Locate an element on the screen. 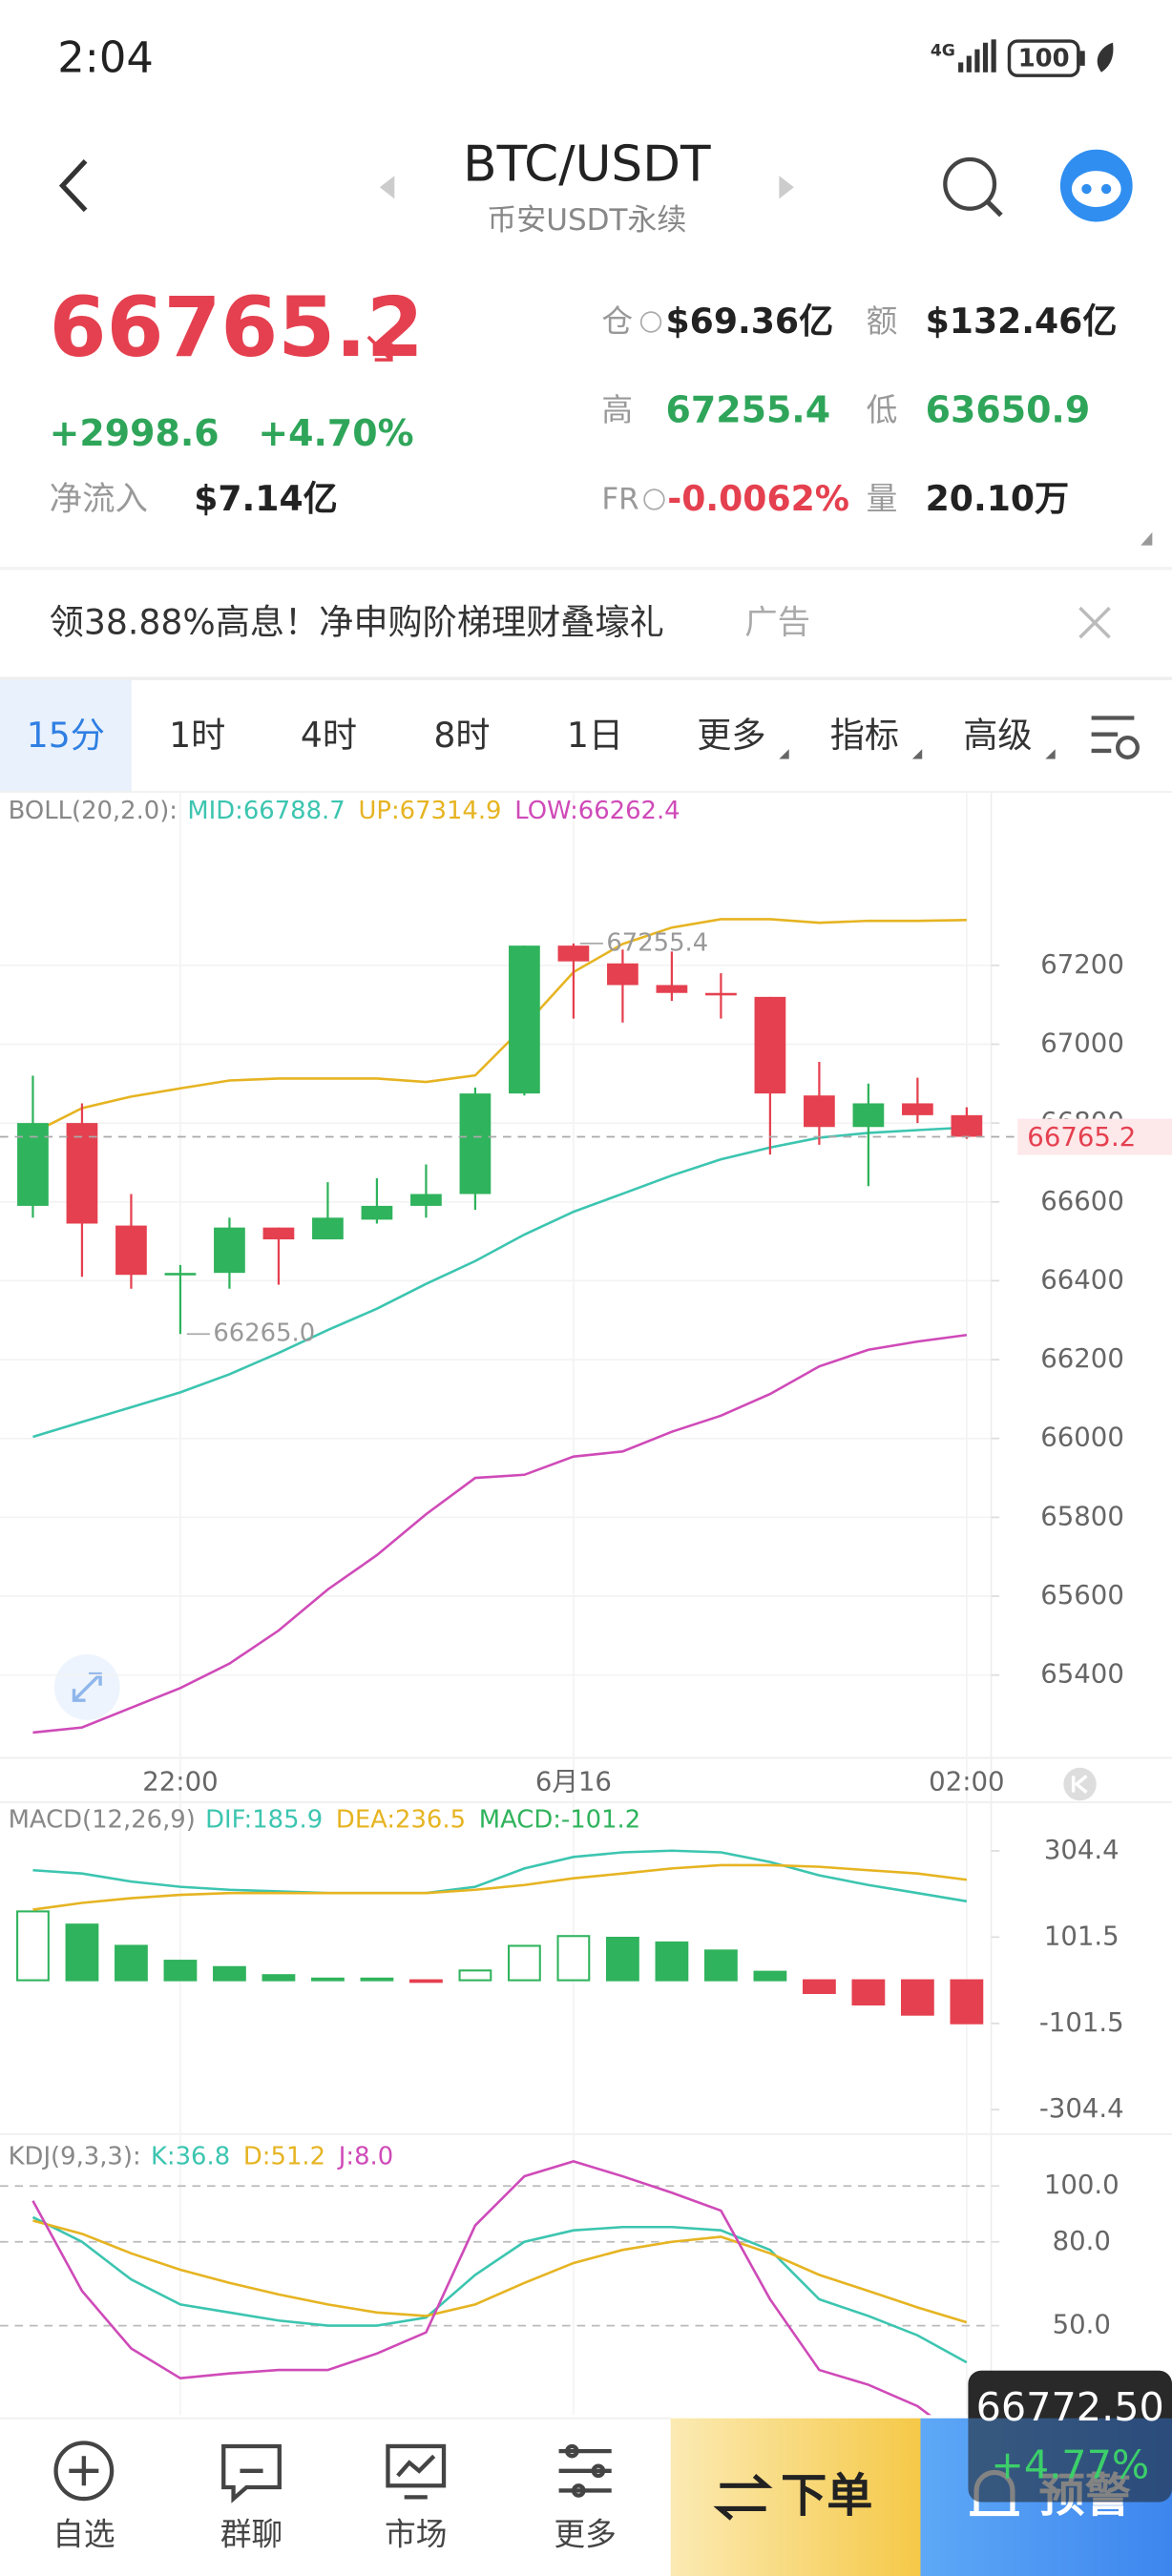 This screenshot has width=1172, height=2576. stat-label: FR is located at coordinates (620, 500).